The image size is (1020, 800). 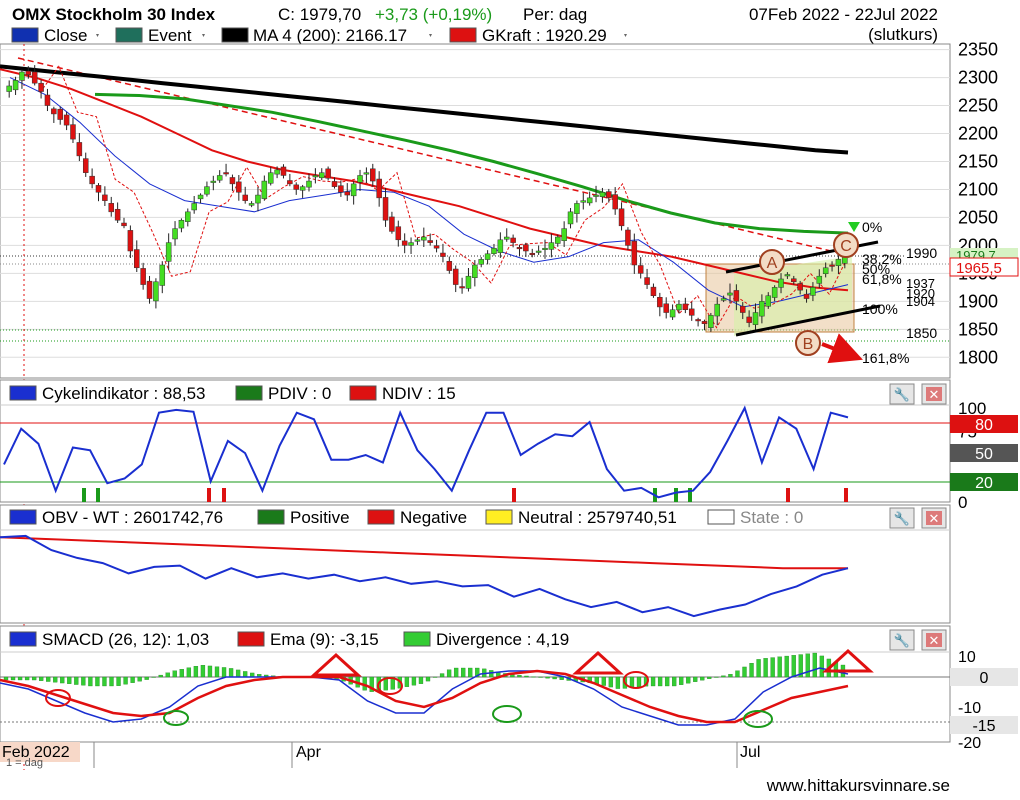 I want to click on y-tick-label: 2050, so click(x=978, y=217).